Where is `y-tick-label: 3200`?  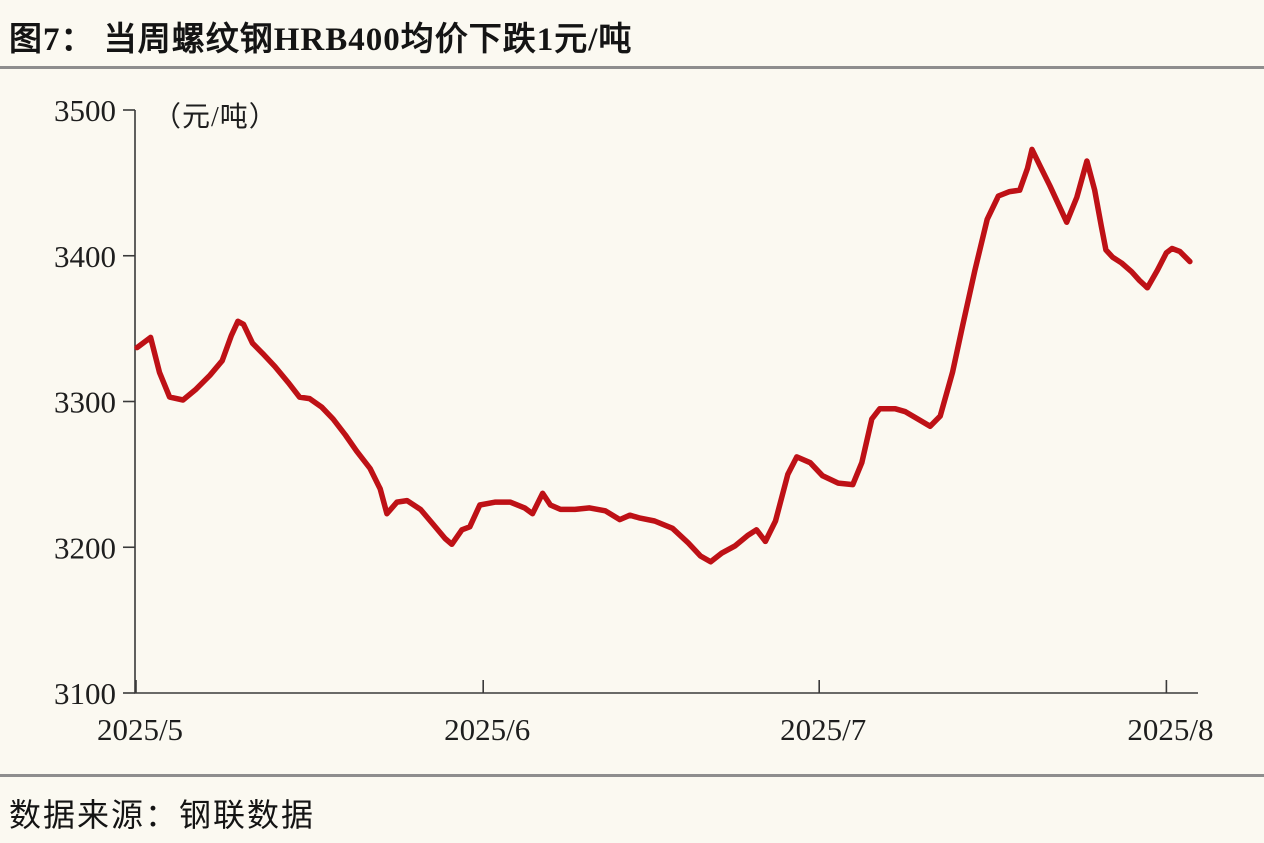 y-tick-label: 3200 is located at coordinates (85, 547).